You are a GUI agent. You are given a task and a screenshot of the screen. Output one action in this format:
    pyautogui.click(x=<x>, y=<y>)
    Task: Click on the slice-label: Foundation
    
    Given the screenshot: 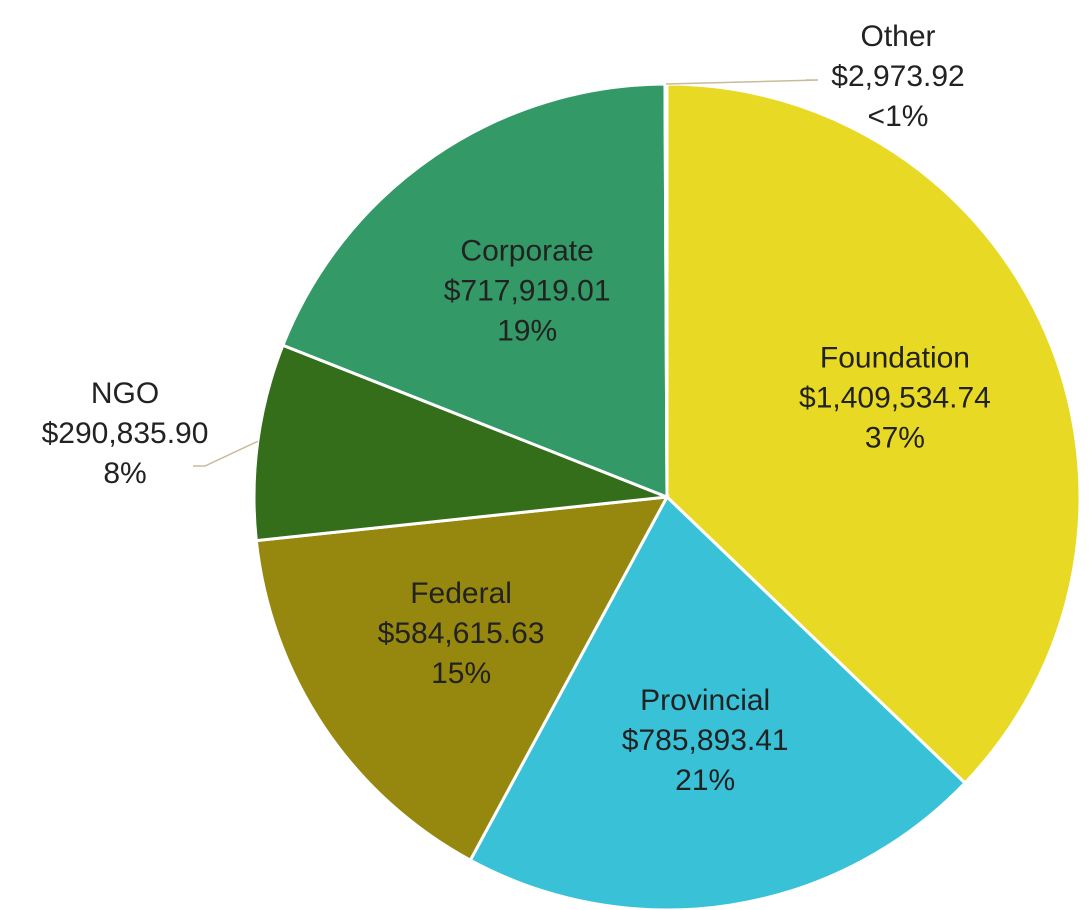 What is the action you would take?
    pyautogui.click(x=895, y=358)
    